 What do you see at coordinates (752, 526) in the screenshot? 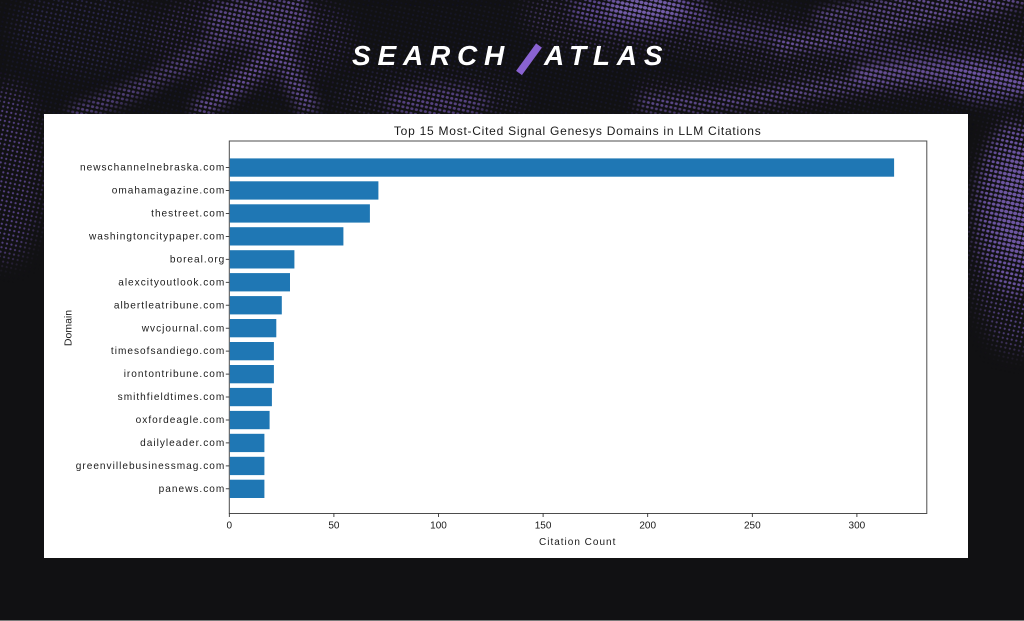
I see `svg-text: 250` at bounding box center [752, 526].